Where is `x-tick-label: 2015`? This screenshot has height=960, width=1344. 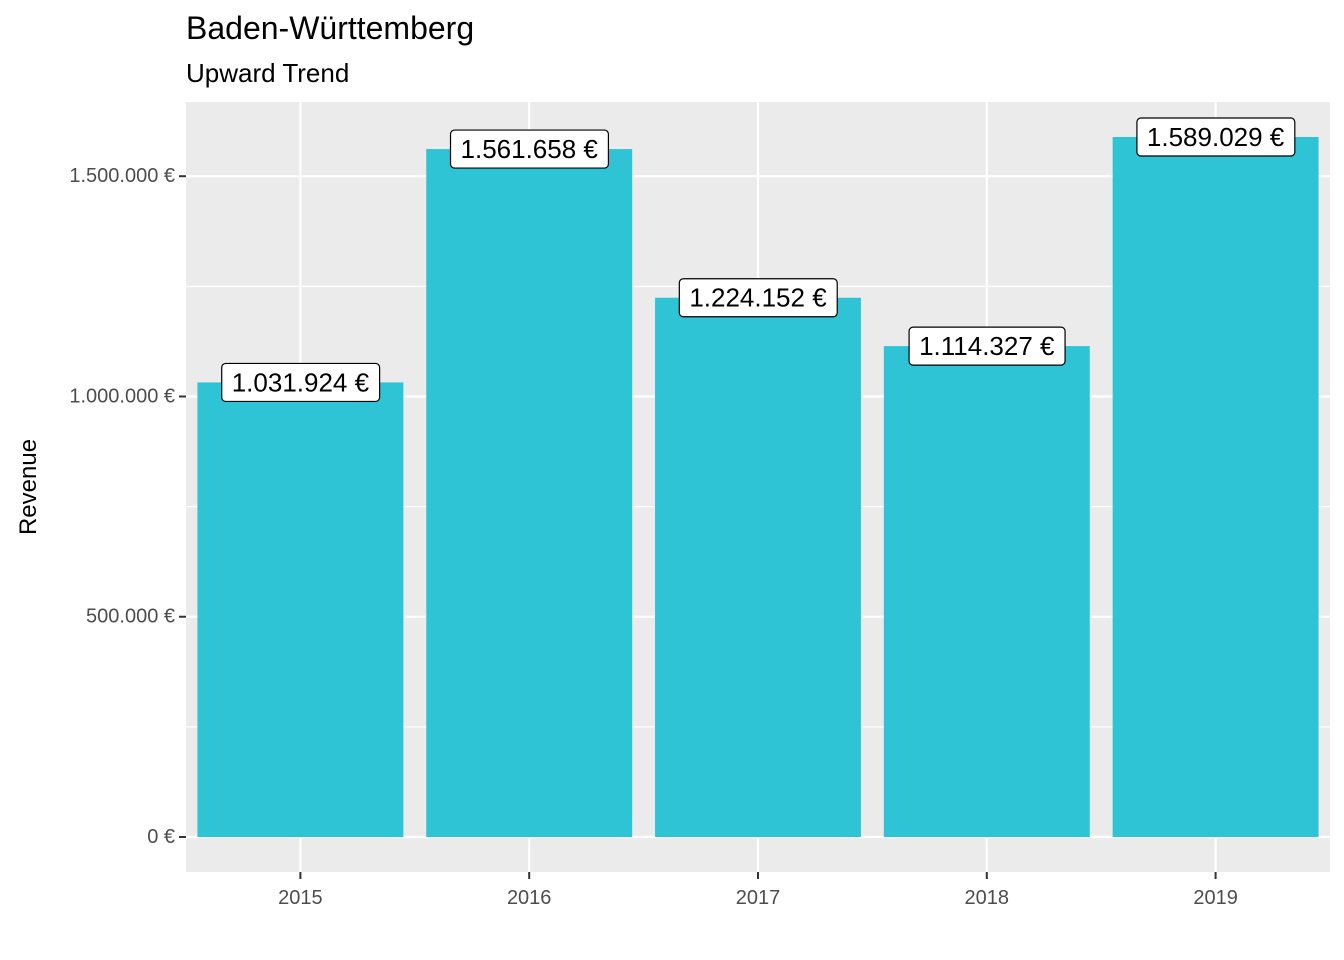 x-tick-label: 2015 is located at coordinates (300, 898).